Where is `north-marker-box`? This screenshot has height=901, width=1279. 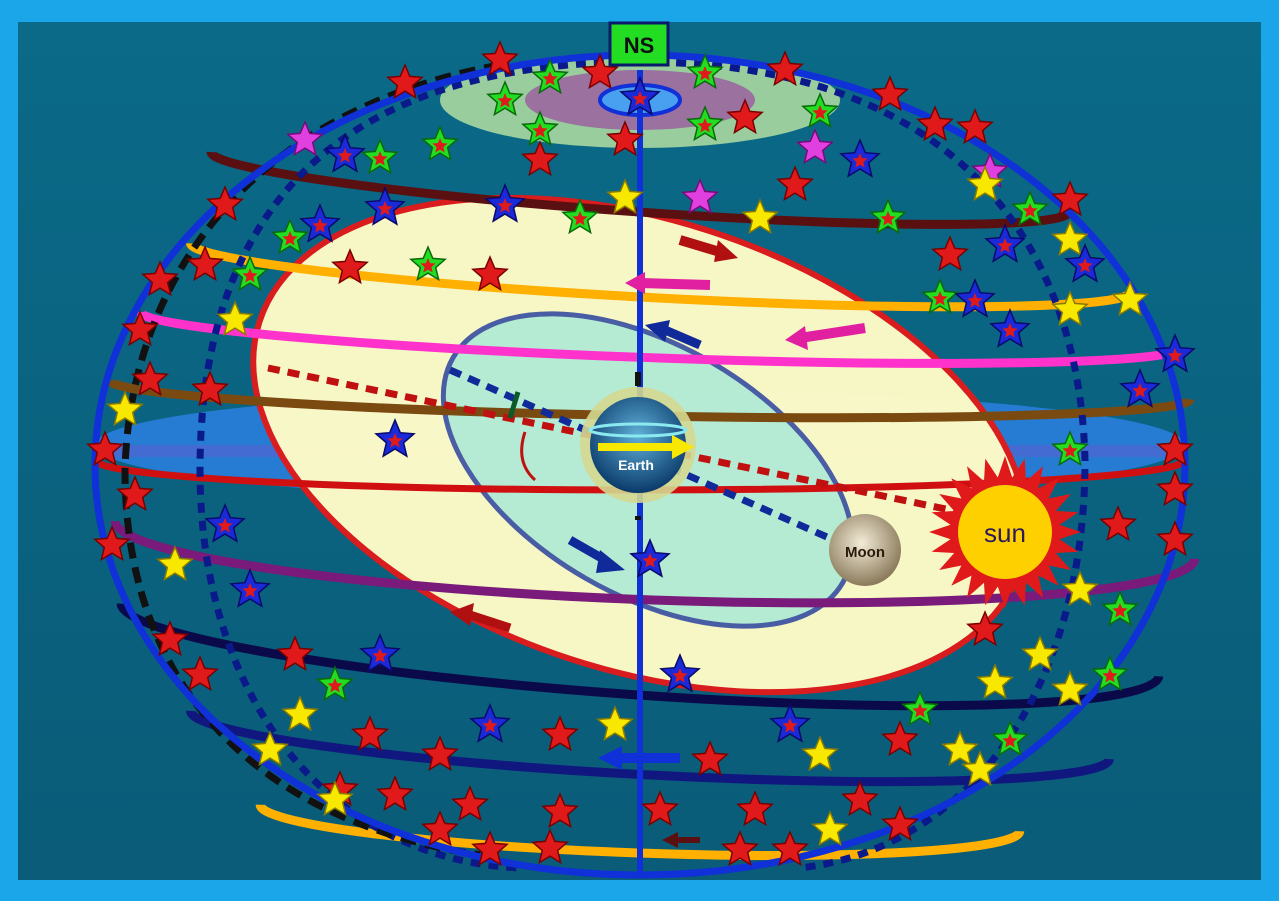
north-marker-box is located at coordinates (639, 44).